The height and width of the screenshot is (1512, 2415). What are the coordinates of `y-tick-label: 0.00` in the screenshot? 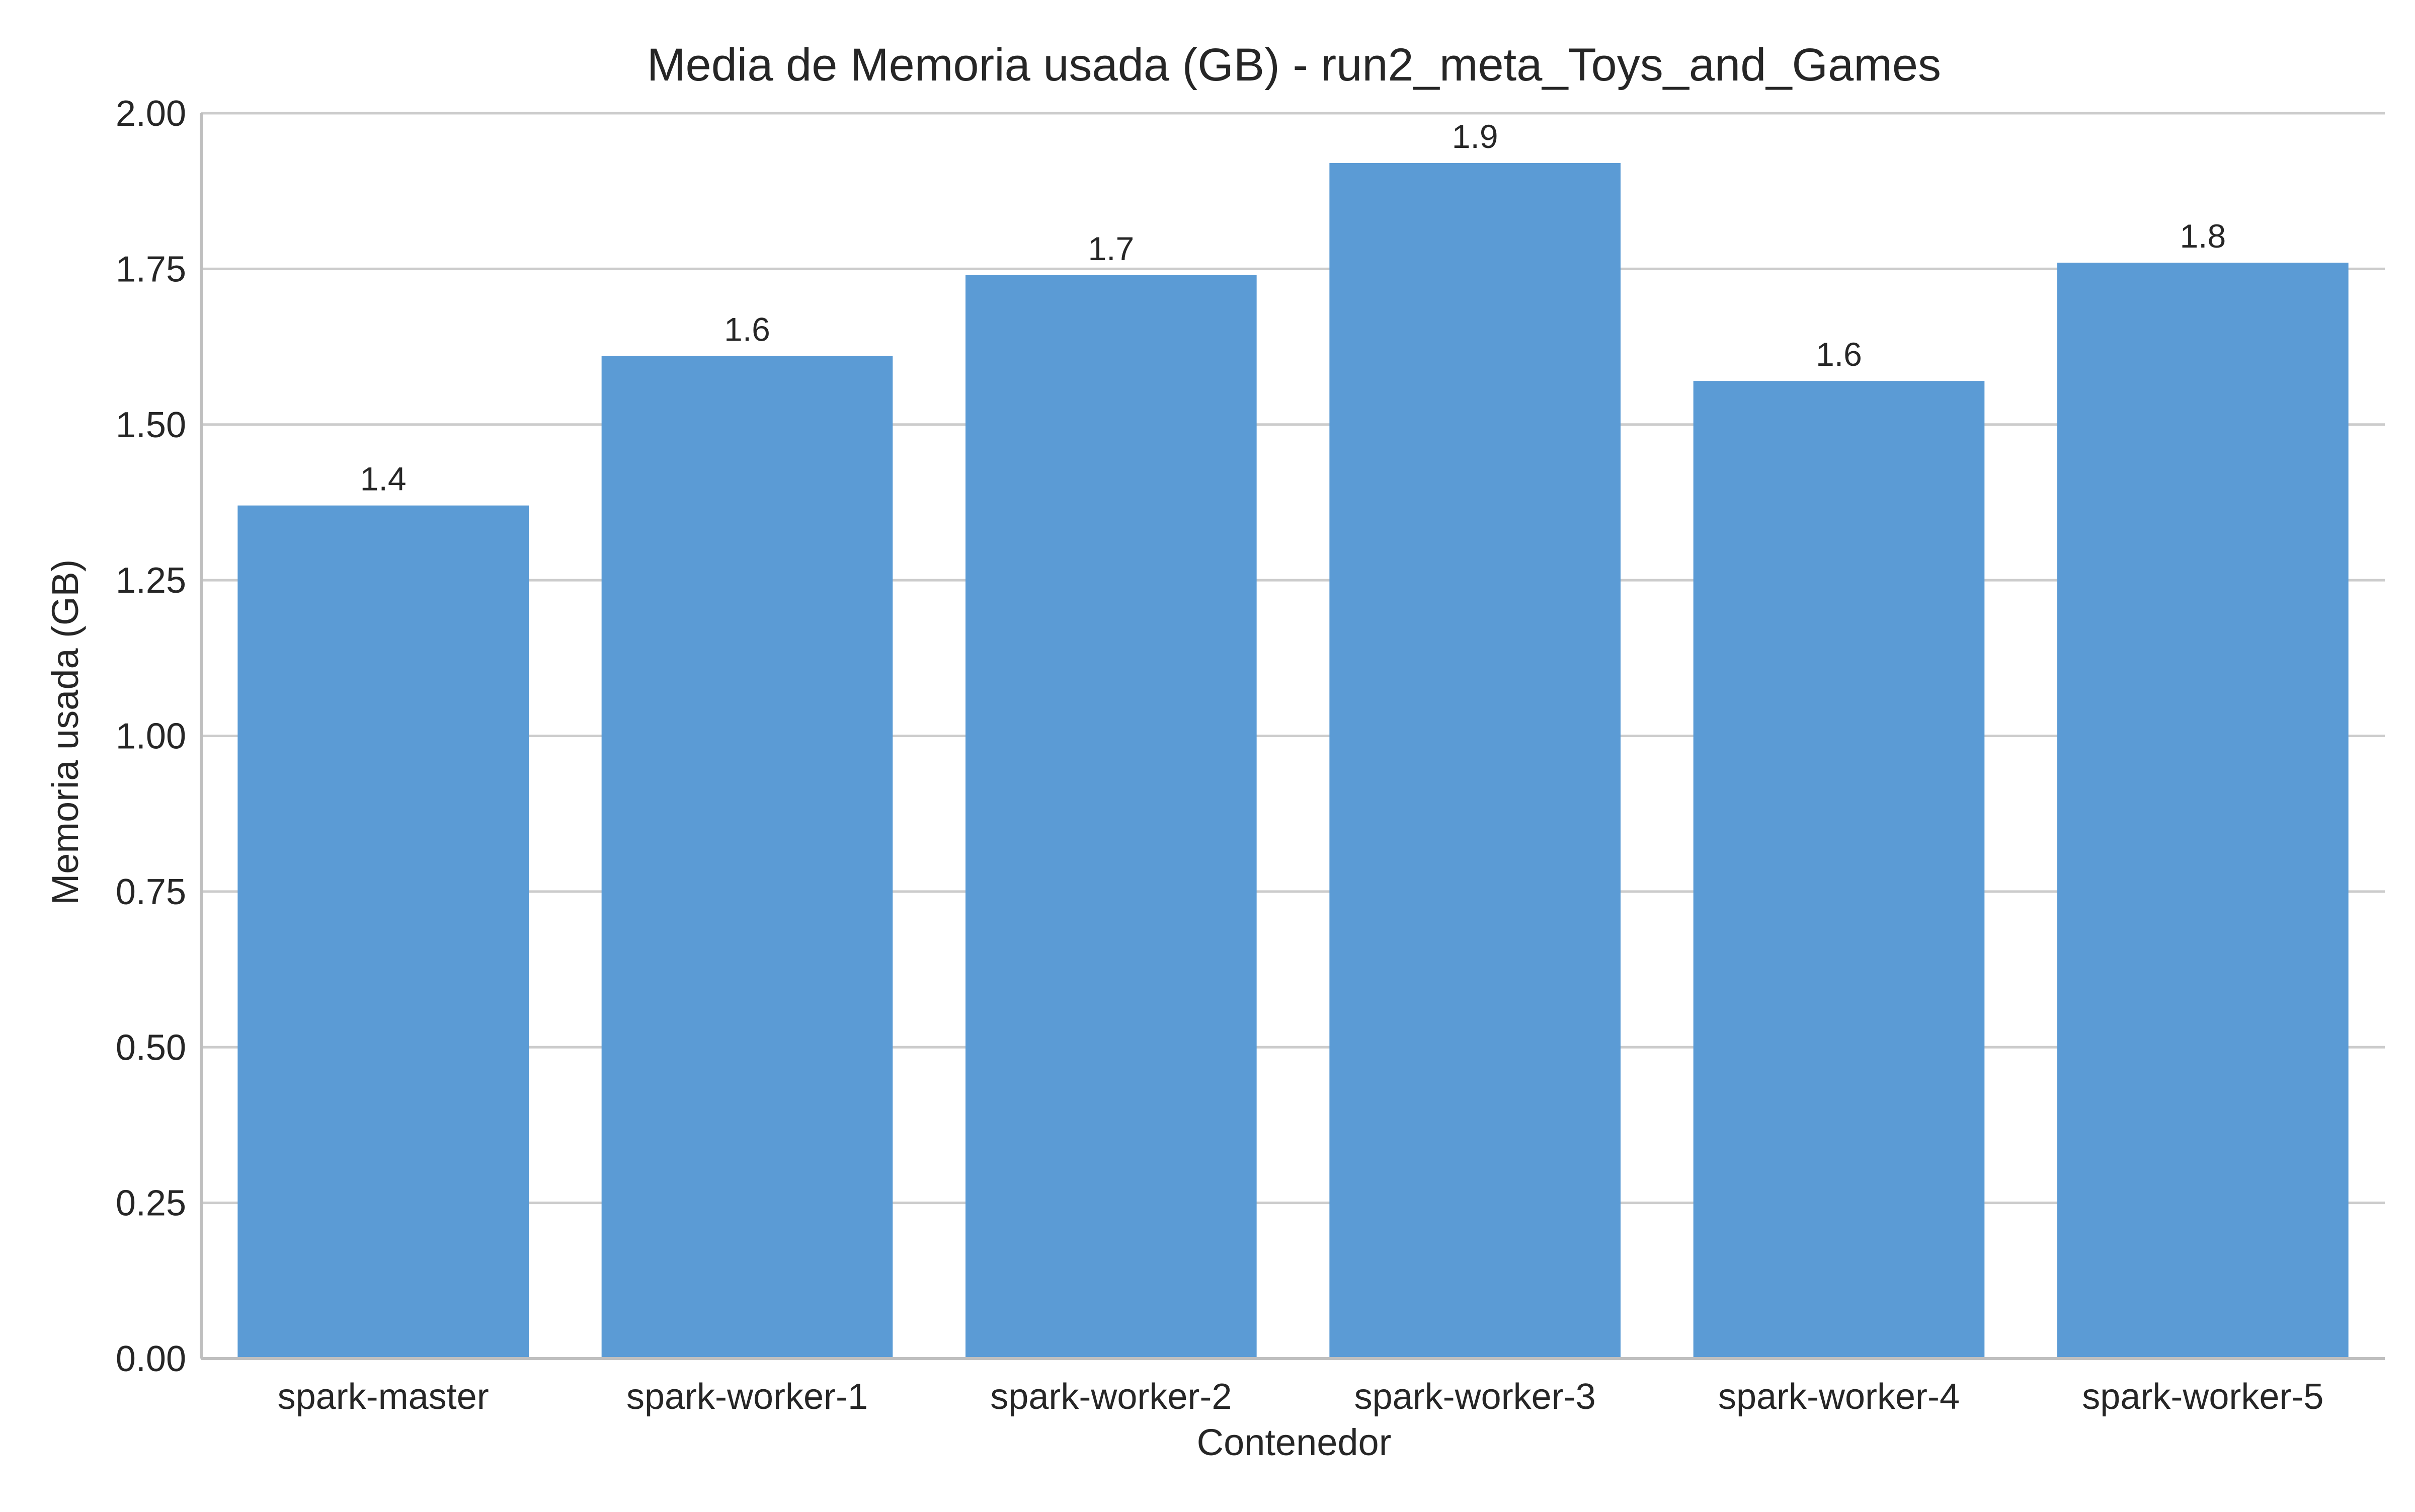 It's located at (151, 1359).